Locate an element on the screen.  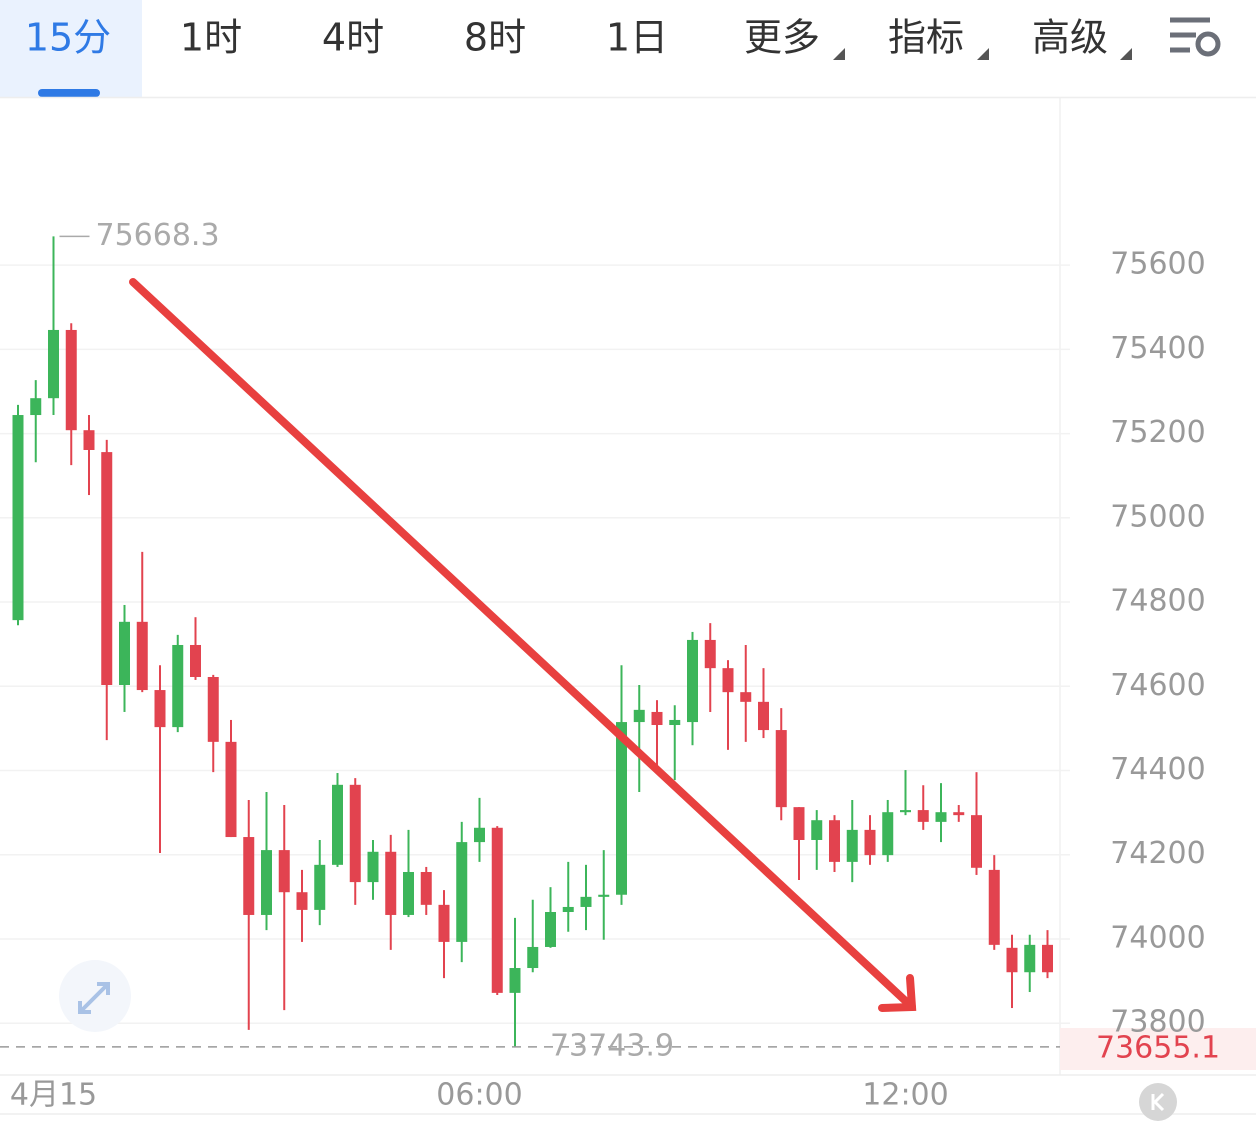
high-marker-label: 75668.3 is located at coordinates (158, 235).